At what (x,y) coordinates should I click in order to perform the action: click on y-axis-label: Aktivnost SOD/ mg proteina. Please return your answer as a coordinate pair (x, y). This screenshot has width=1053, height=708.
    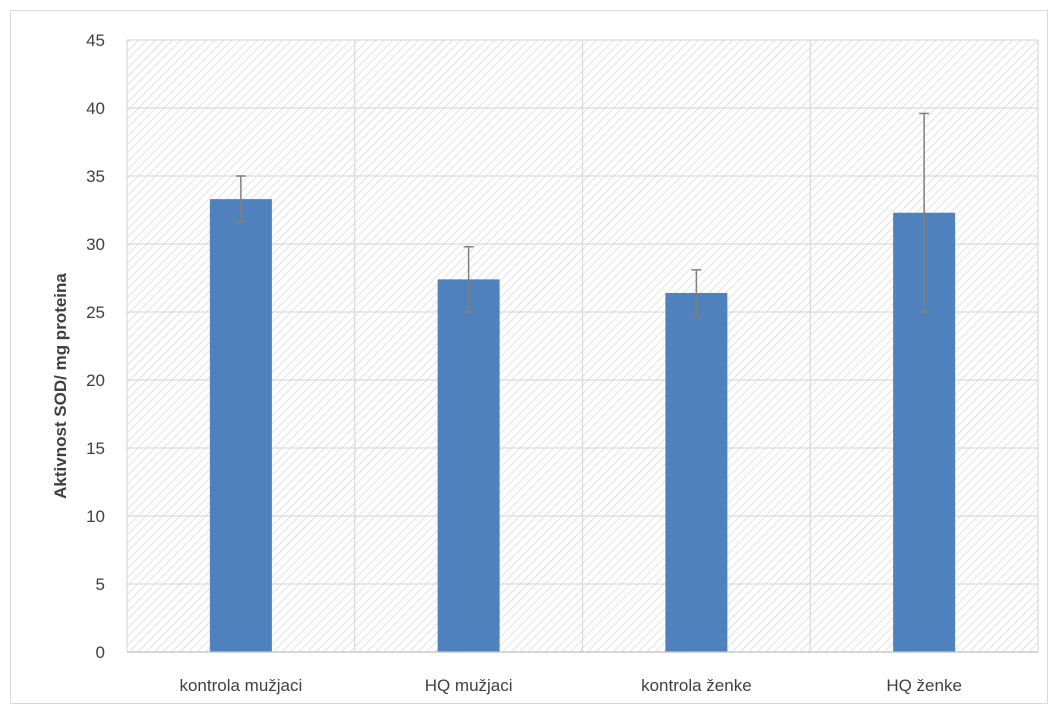
    Looking at the image, I should click on (60, 386).